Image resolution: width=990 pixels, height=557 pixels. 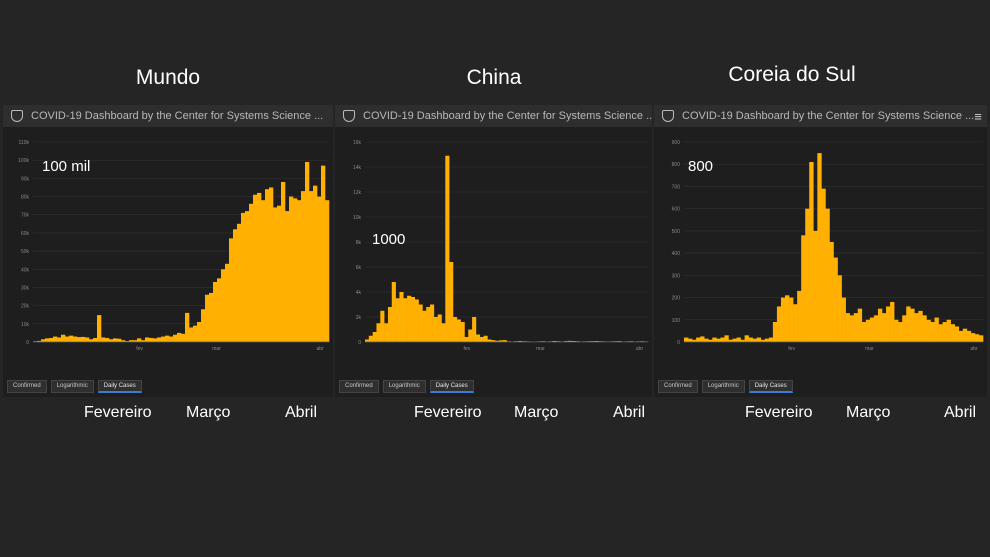 I want to click on y-tick-label: 70k, so click(x=25, y=216).